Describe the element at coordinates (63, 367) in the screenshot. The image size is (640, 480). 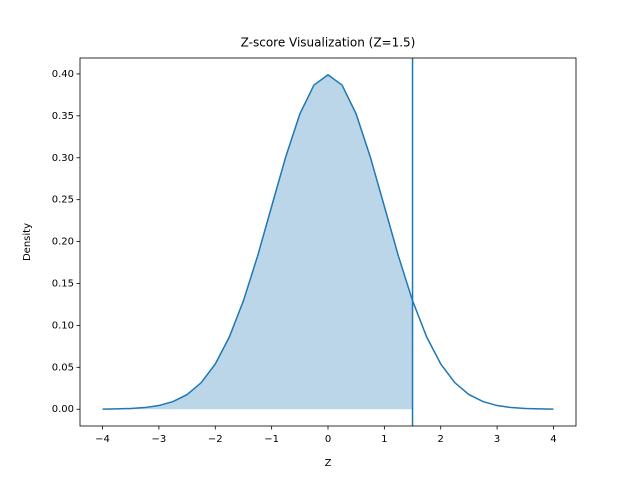
I see `y-tick-label: 0.05` at that location.